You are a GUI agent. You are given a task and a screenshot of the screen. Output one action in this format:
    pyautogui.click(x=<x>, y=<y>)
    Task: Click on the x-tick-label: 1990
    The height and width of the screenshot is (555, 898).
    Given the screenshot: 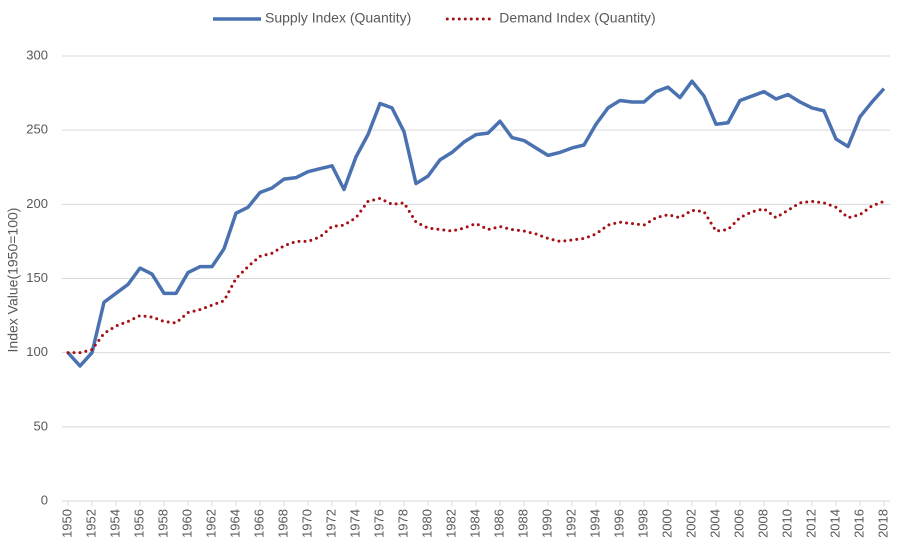 What is the action you would take?
    pyautogui.click(x=546, y=523)
    